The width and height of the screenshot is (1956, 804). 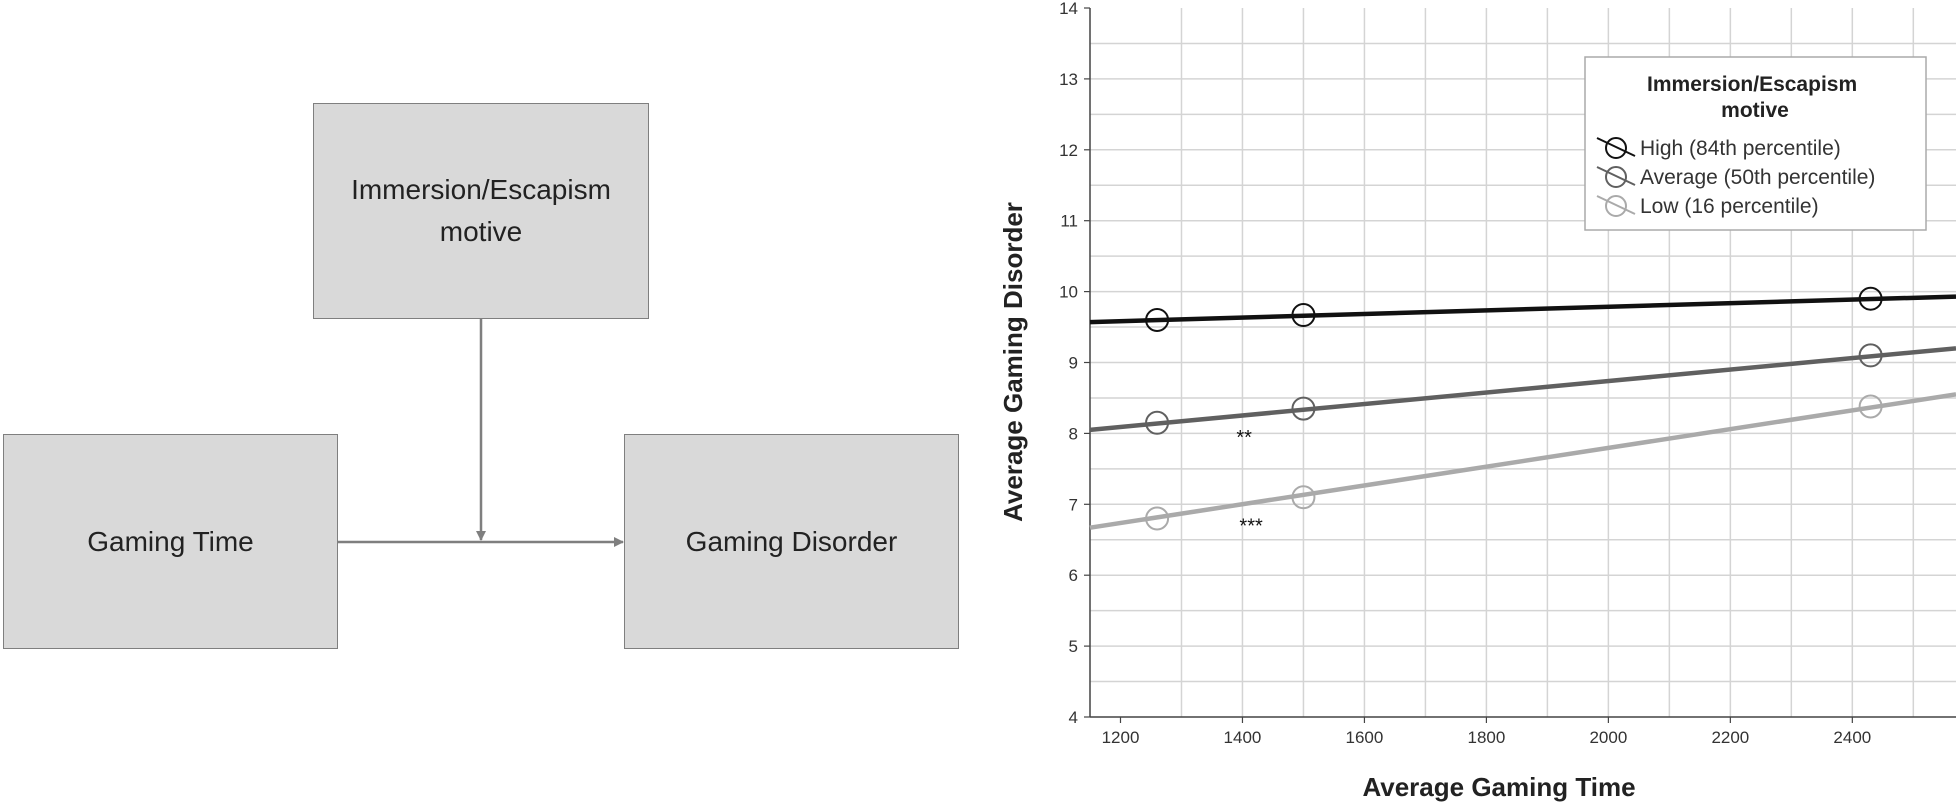 I want to click on y-tick-label: 12, so click(x=1068, y=150).